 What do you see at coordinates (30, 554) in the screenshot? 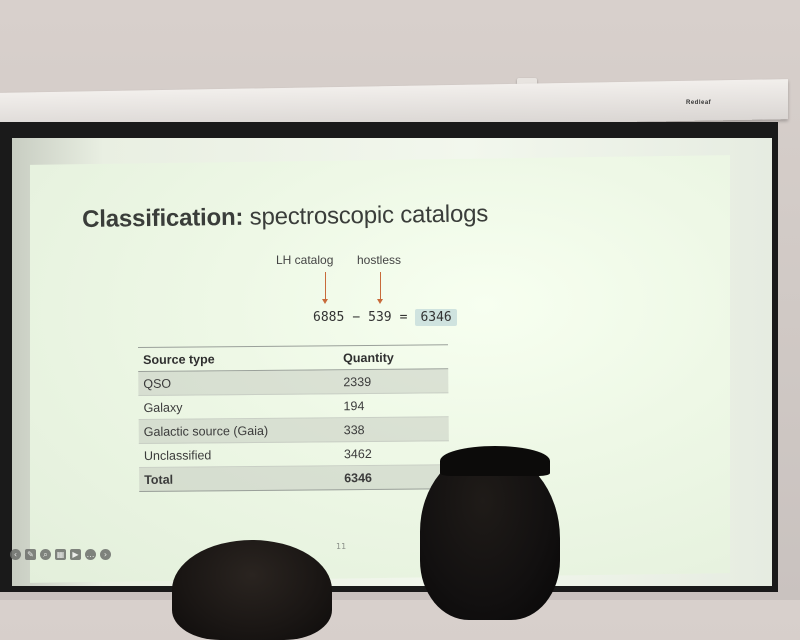
I see `pen-icon: ✎` at bounding box center [30, 554].